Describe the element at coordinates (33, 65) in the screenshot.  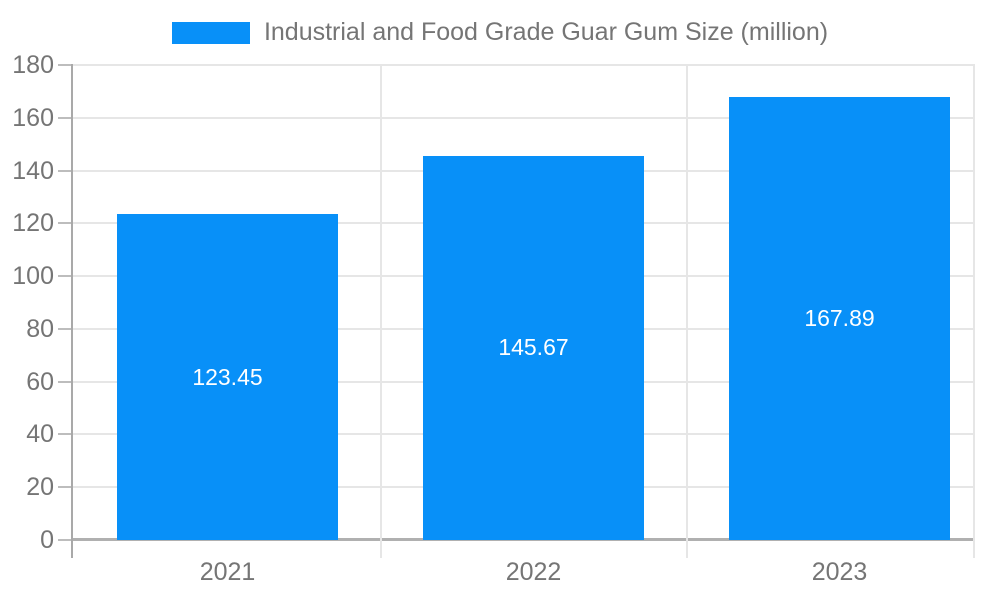
I see `y-tick-label: 180` at that location.